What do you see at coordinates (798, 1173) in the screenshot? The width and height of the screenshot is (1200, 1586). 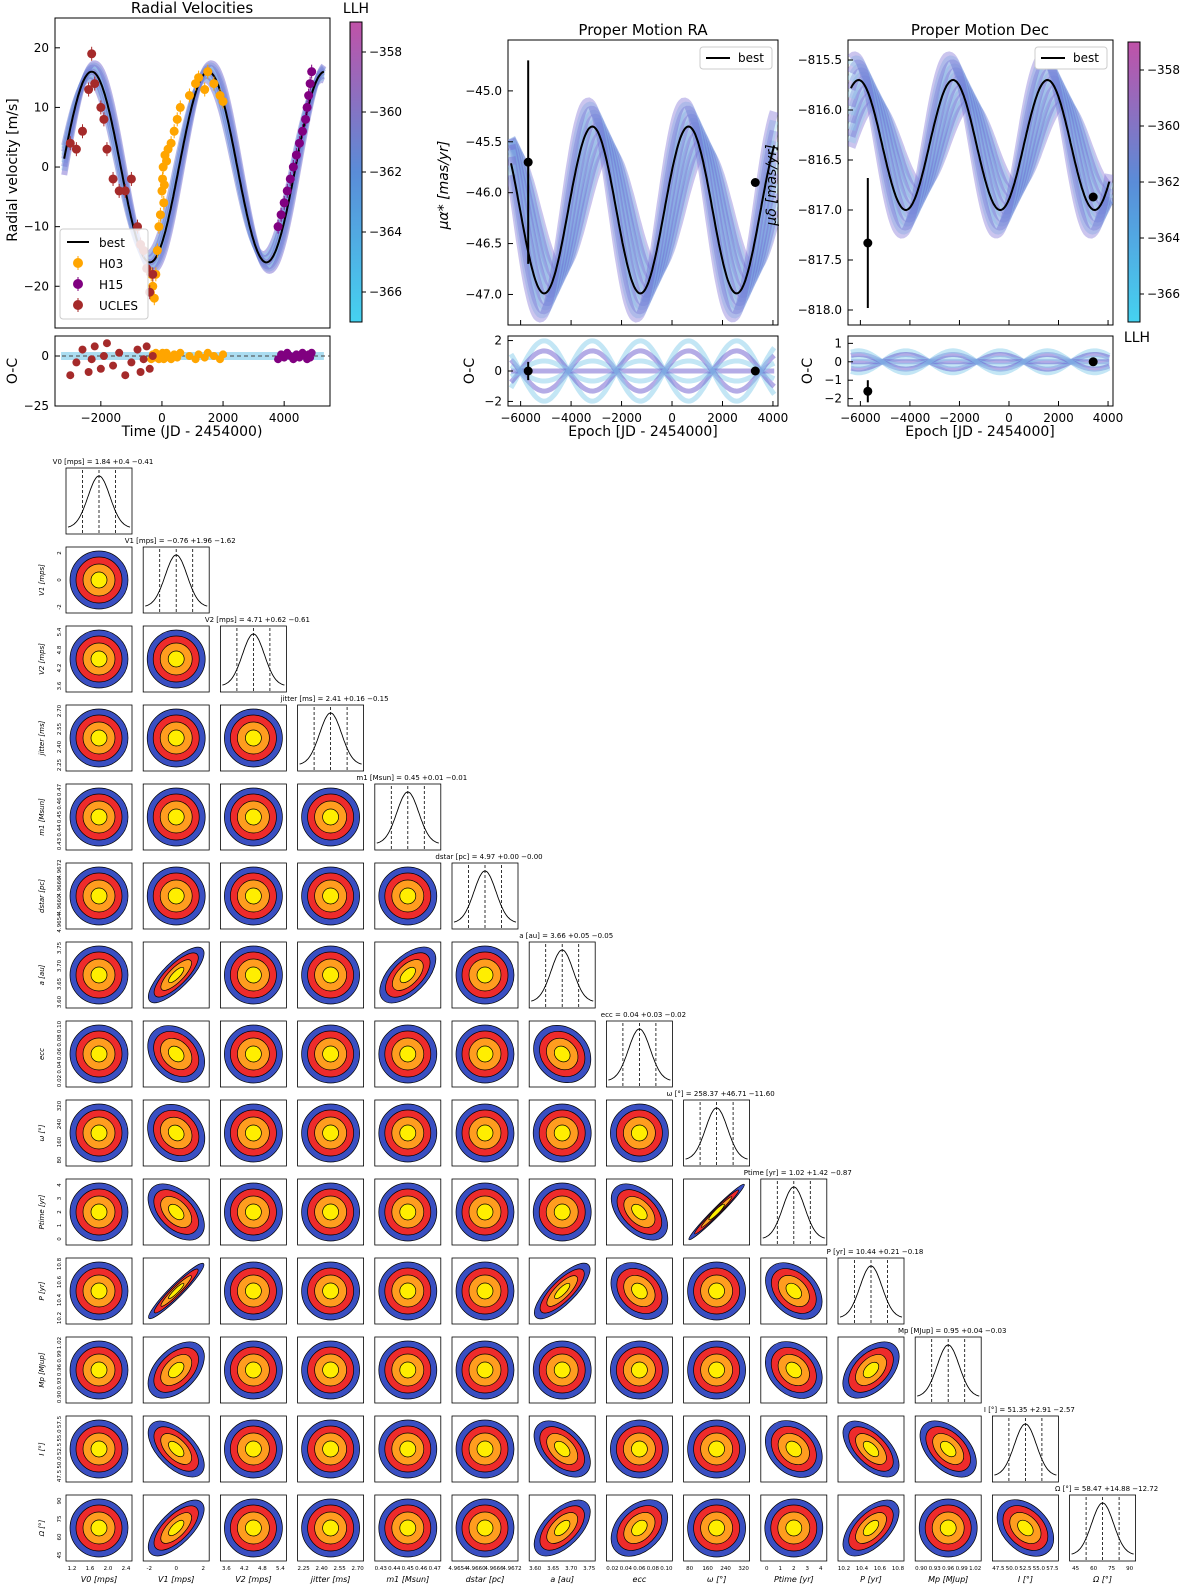 I see `parameter-title: Ptime [yr] = 1.02 +1.42 −0.87` at bounding box center [798, 1173].